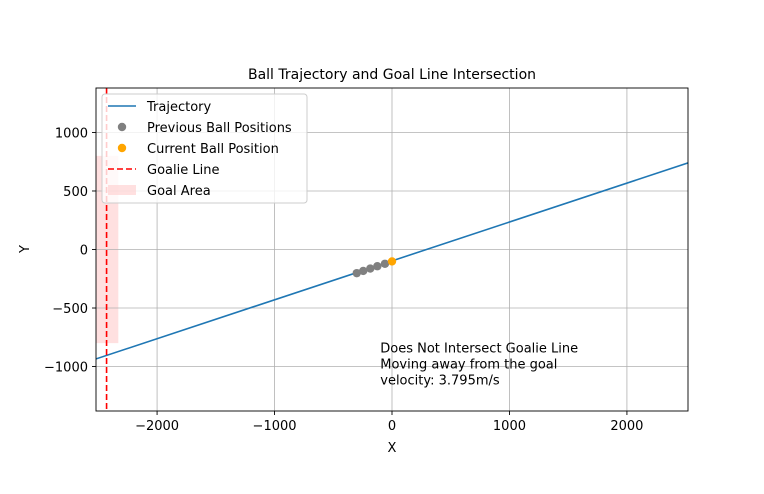  I want to click on x-tick-label: 2000, so click(626, 426).